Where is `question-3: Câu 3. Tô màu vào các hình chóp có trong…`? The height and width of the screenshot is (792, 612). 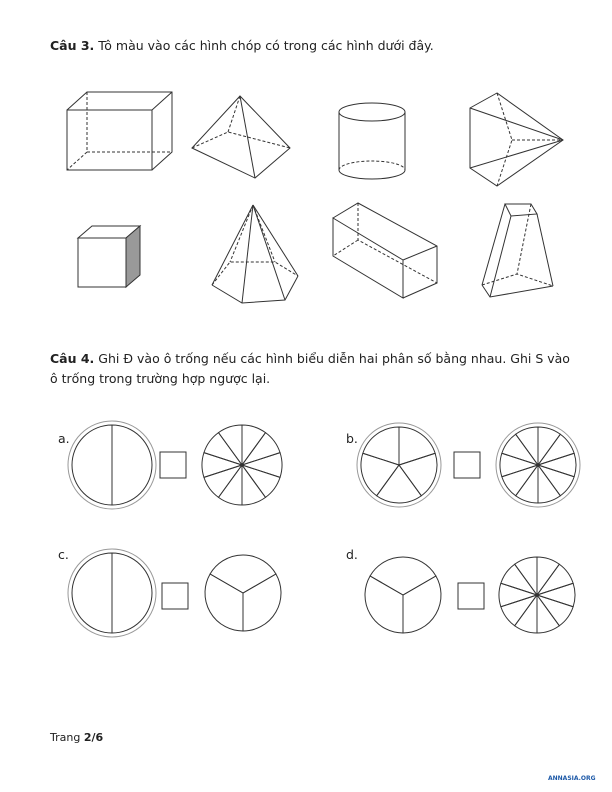
question-3: Câu 3. Tô màu vào các hình chóp có trong… is located at coordinates (315, 46).